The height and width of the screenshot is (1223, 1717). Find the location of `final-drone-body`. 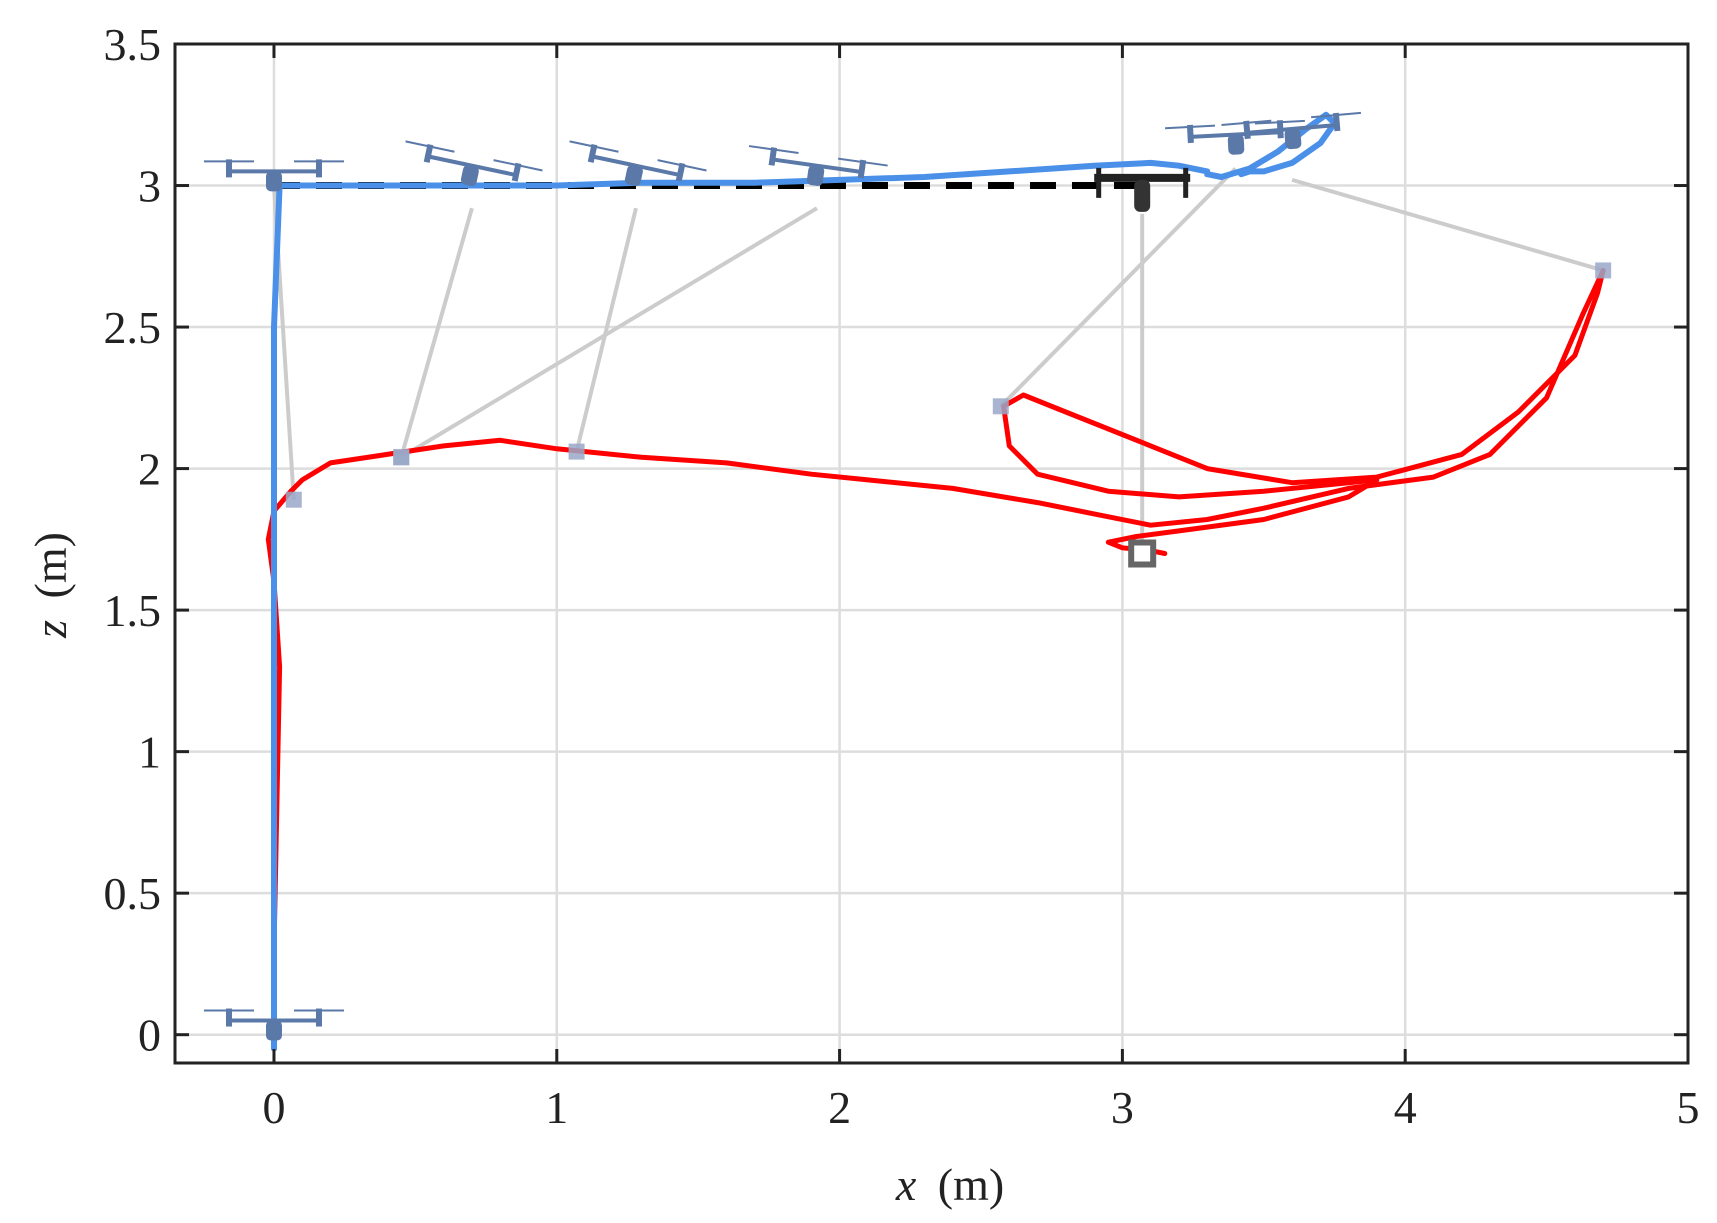

final-drone-body is located at coordinates (1142, 195).